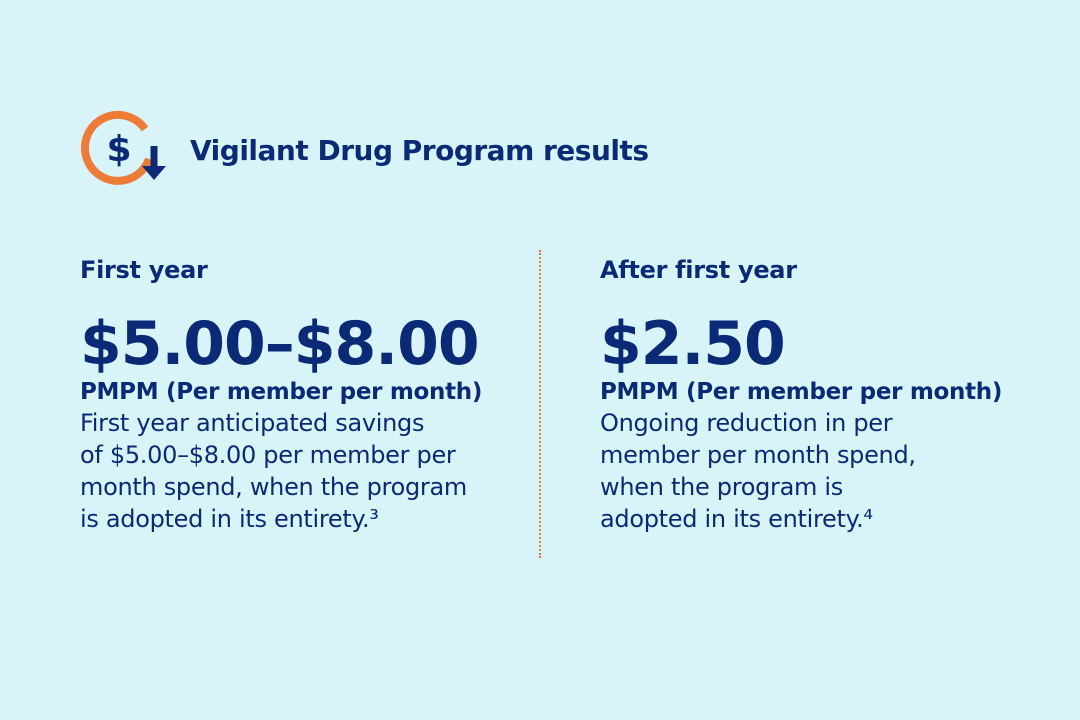 The height and width of the screenshot is (720, 1080). What do you see at coordinates (280, 344) in the screenshot?
I see `first-year-savings-value: $5.00–$8.00` at bounding box center [280, 344].